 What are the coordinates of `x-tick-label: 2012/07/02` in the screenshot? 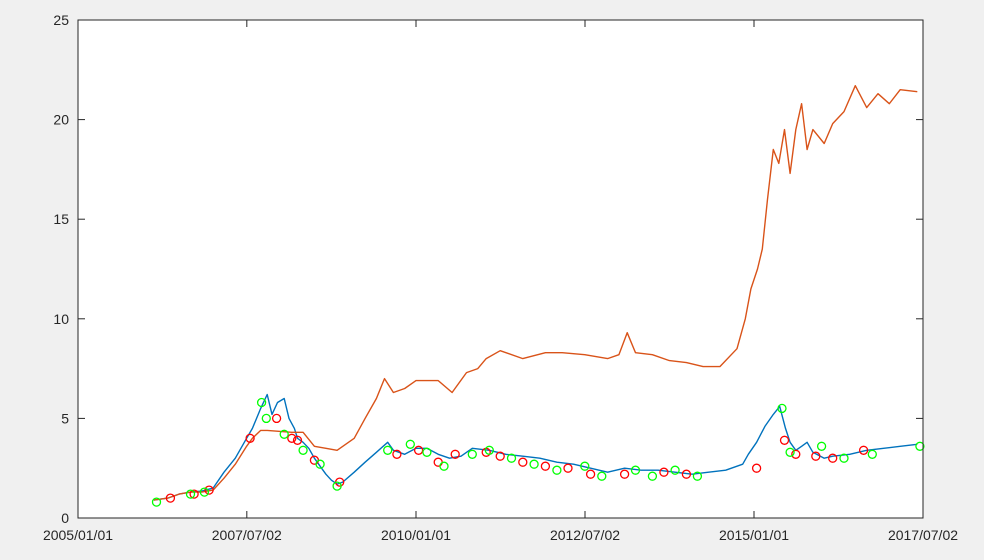 It's located at (585, 535).